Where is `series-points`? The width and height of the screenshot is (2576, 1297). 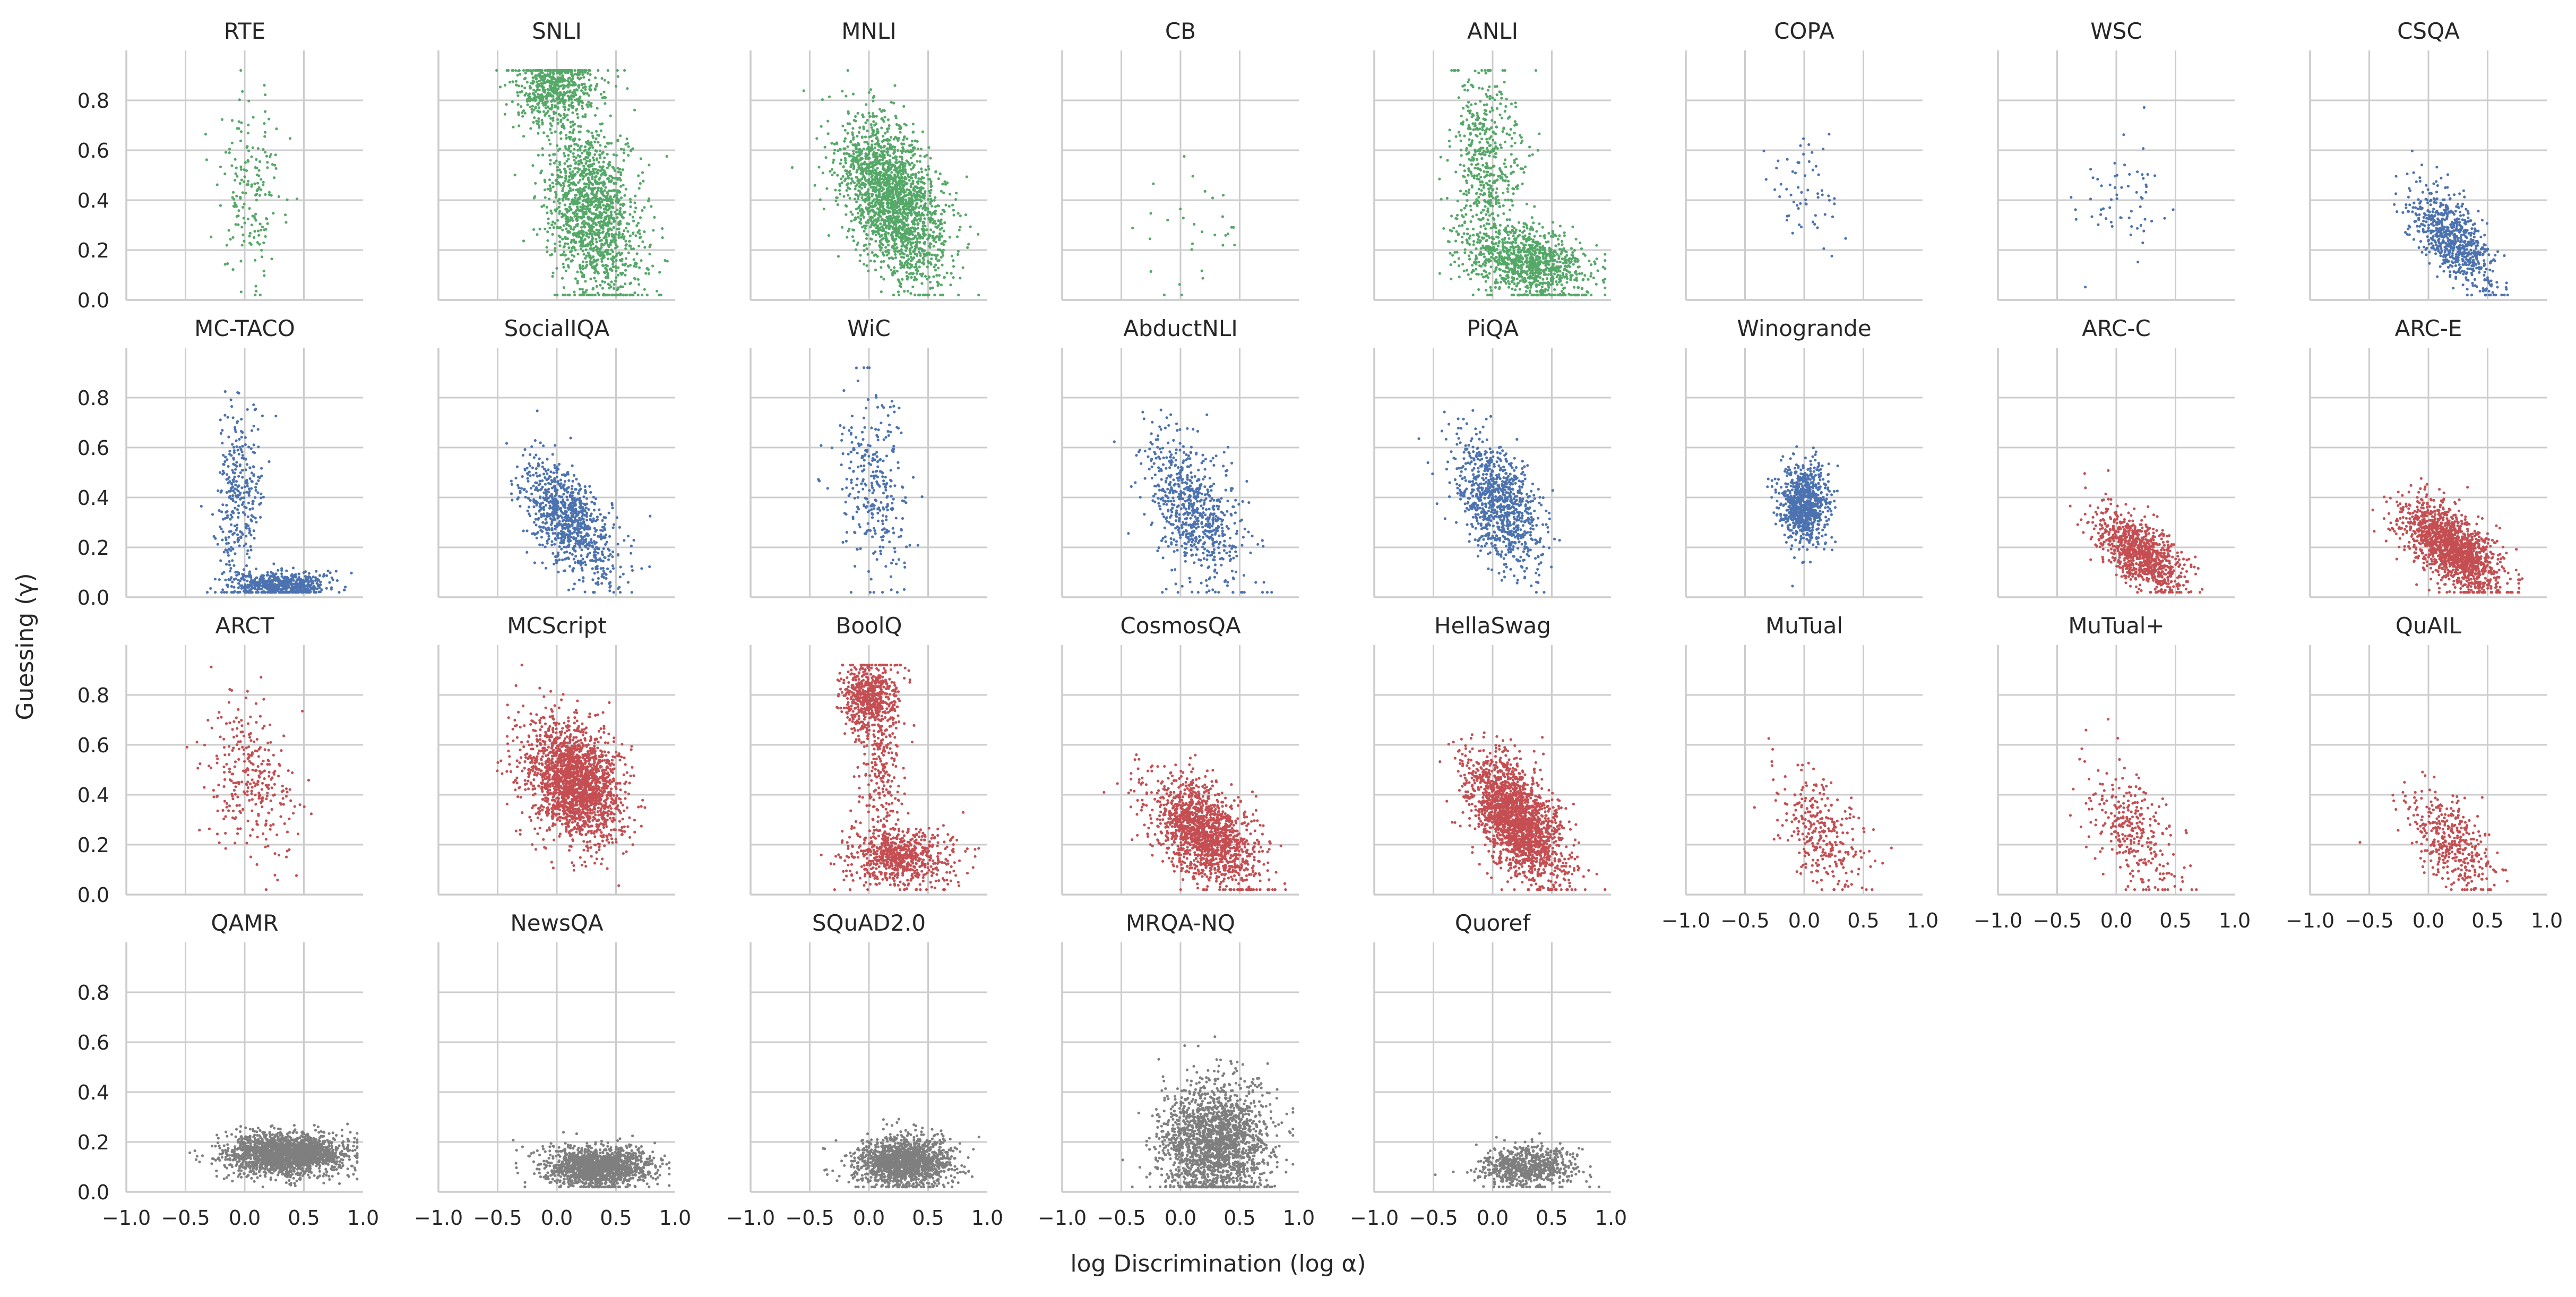
series-points is located at coordinates (885, 183).